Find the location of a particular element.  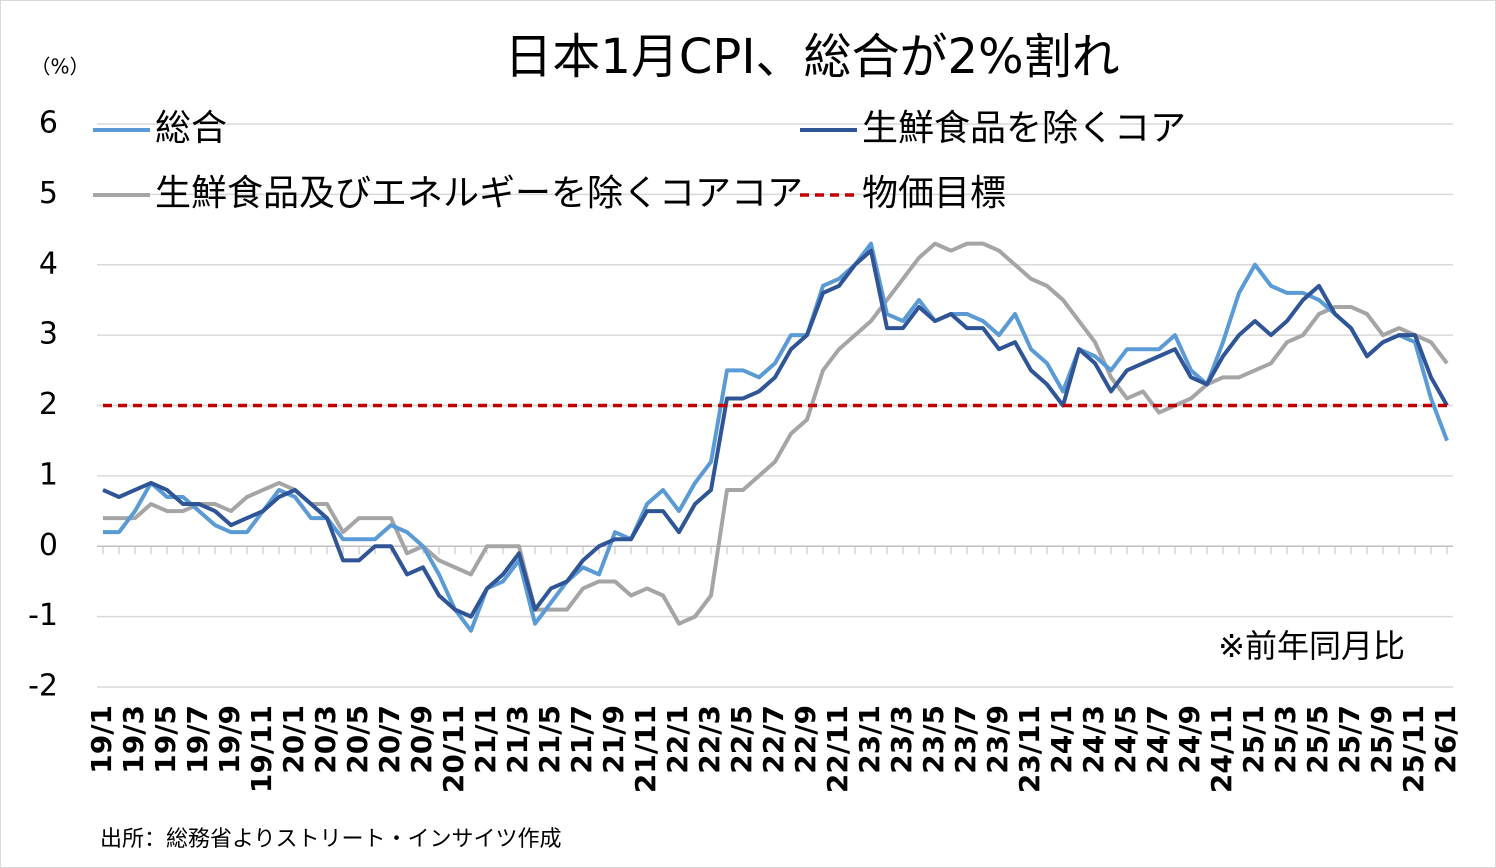

x-tick-label: 19/3 is located at coordinates (133, 739).